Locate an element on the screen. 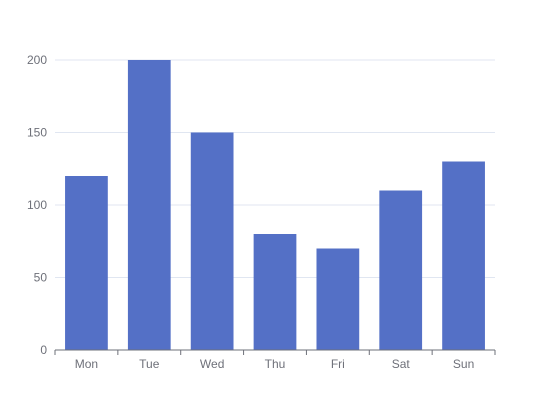 The width and height of the screenshot is (550, 420). x-tick-label: Sun is located at coordinates (463, 364).